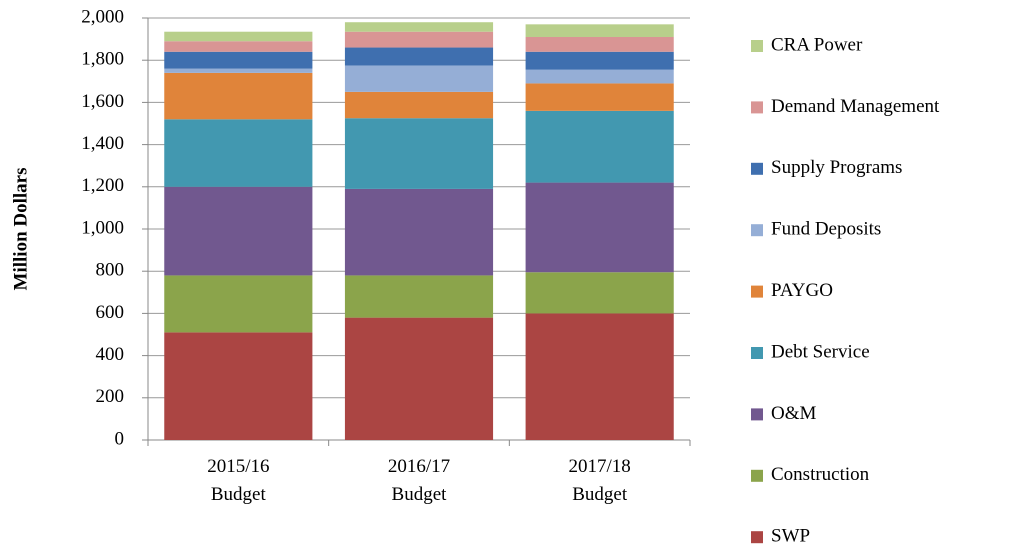 The width and height of the screenshot is (1022, 548). What do you see at coordinates (102, 185) in the screenshot?
I see `y-tick-label: 1,200` at bounding box center [102, 185].